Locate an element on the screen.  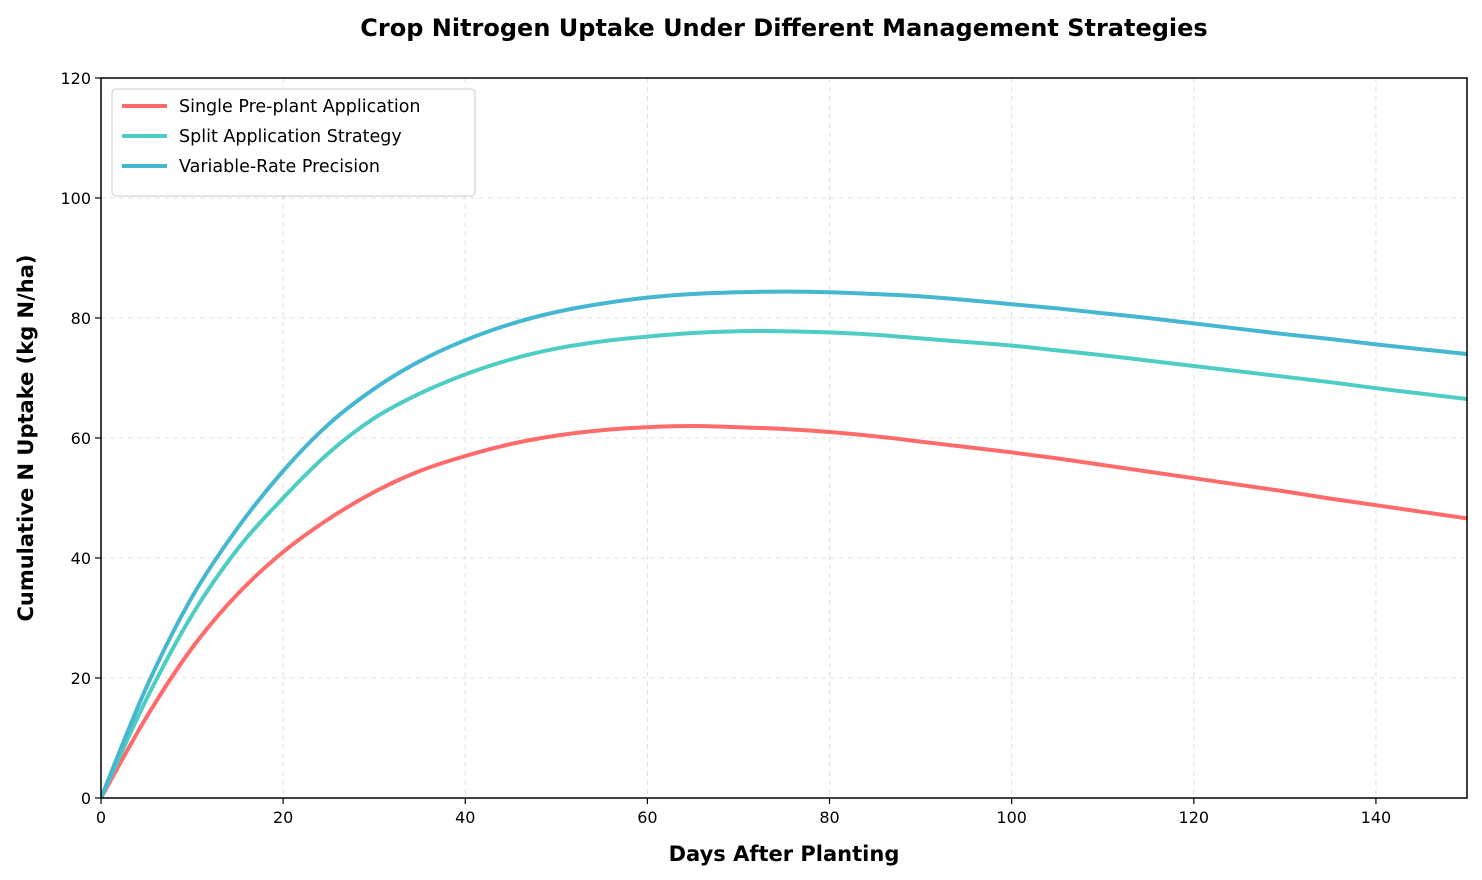
x-tick-label: 80 is located at coordinates (829, 817).